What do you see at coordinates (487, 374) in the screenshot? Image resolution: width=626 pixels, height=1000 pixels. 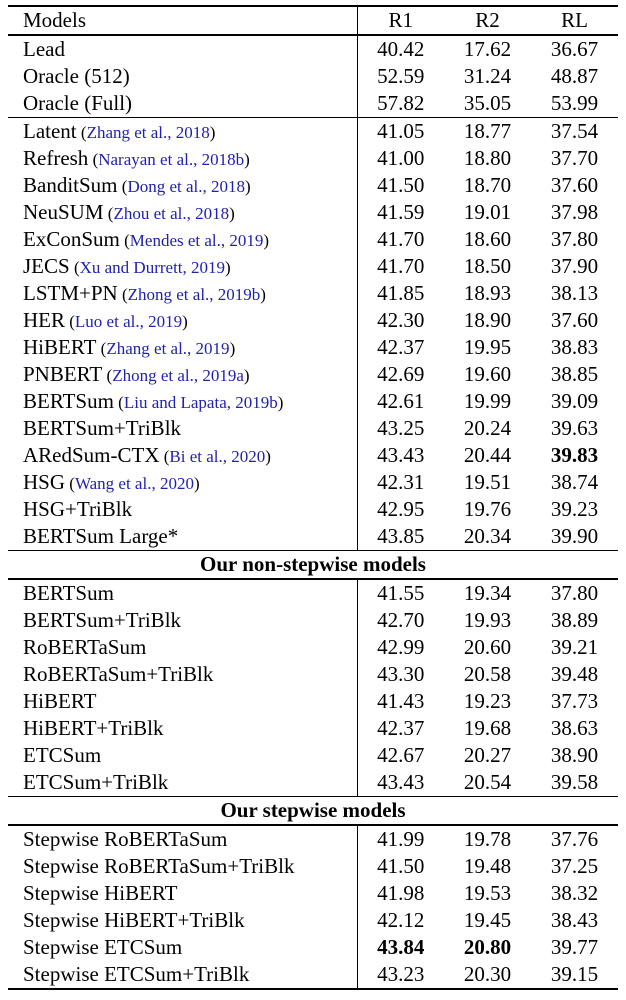 I see `r2-value: 19.60` at bounding box center [487, 374].